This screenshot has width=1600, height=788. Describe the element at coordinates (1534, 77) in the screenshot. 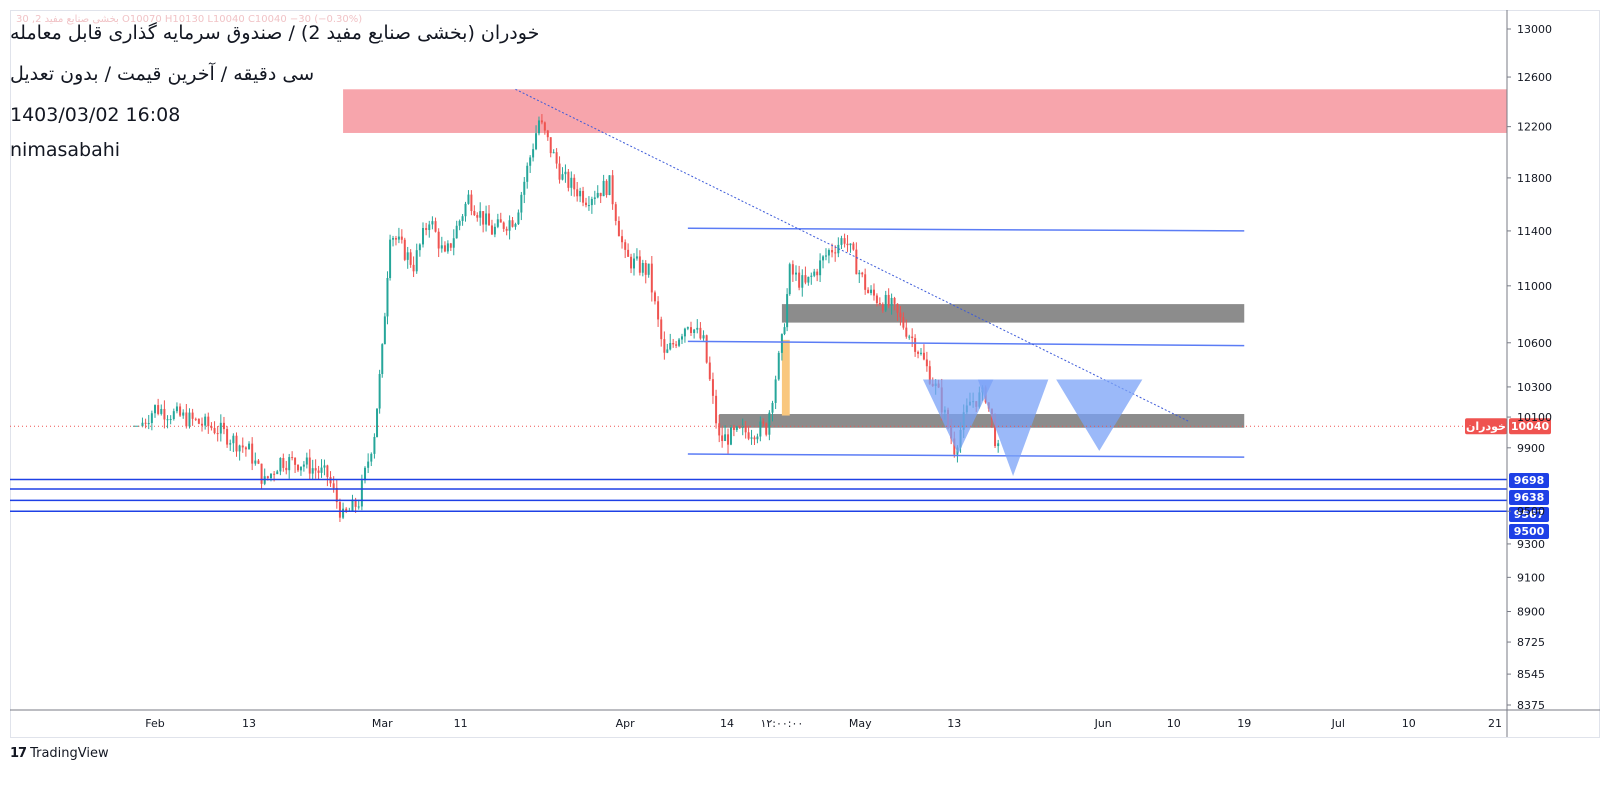

I see `y-tick-label-12600: 12600` at that location.